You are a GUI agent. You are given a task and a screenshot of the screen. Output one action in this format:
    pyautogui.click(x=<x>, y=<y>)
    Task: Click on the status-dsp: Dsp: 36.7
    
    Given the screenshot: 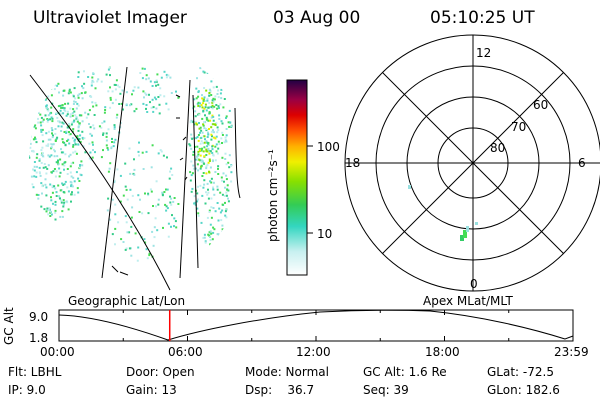 What is the action you would take?
    pyautogui.click(x=280, y=390)
    